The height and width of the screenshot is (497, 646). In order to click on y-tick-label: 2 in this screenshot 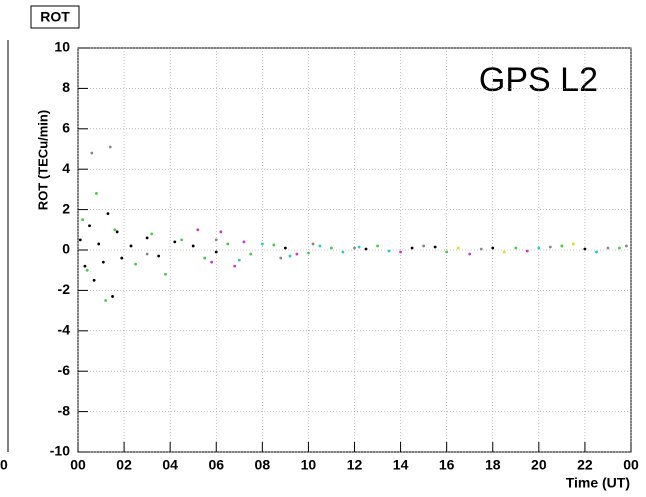, I will do `click(66, 208)`.